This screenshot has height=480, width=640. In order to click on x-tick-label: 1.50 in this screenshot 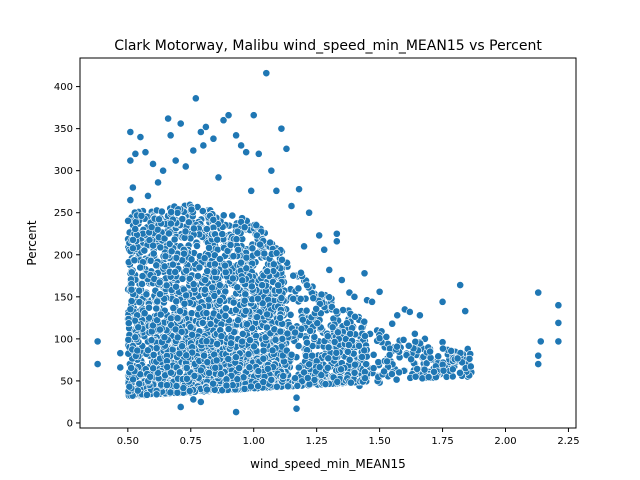, I will do `click(379, 441)`.